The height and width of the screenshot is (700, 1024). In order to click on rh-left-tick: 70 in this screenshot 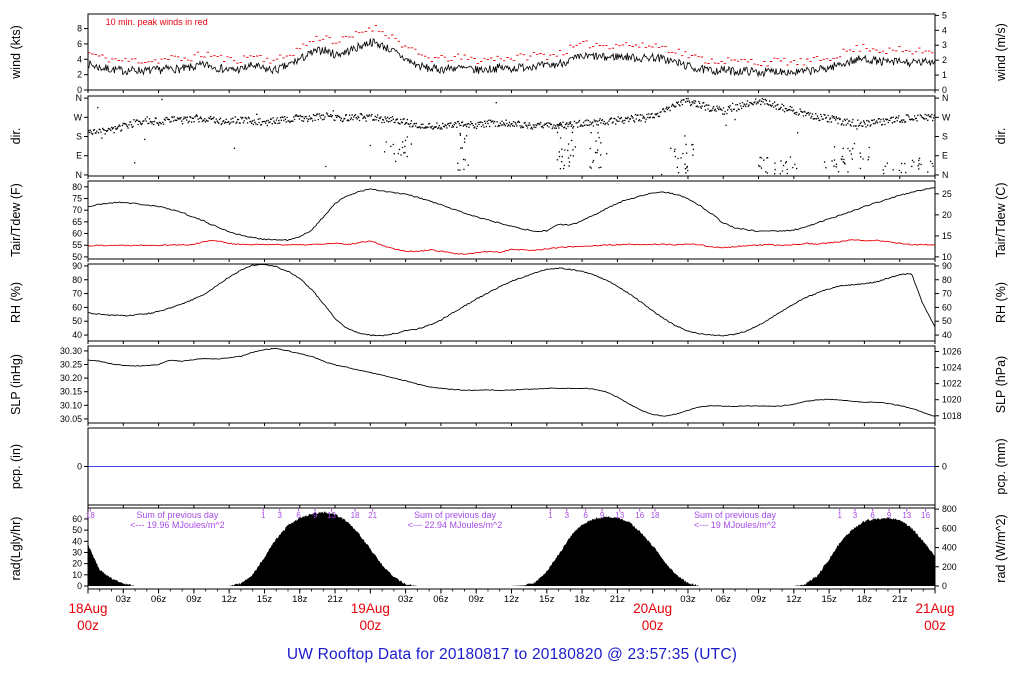, I will do `click(77, 294)`.